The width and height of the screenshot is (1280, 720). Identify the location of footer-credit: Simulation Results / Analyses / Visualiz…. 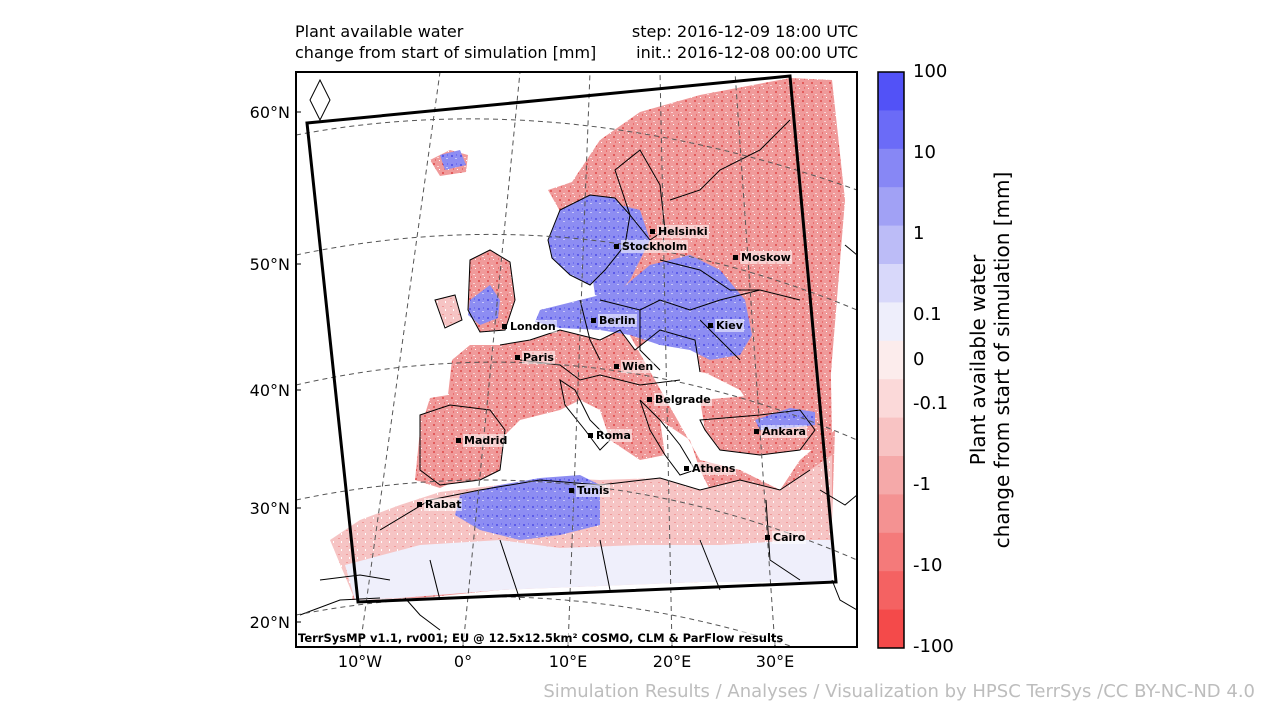
(899, 691).